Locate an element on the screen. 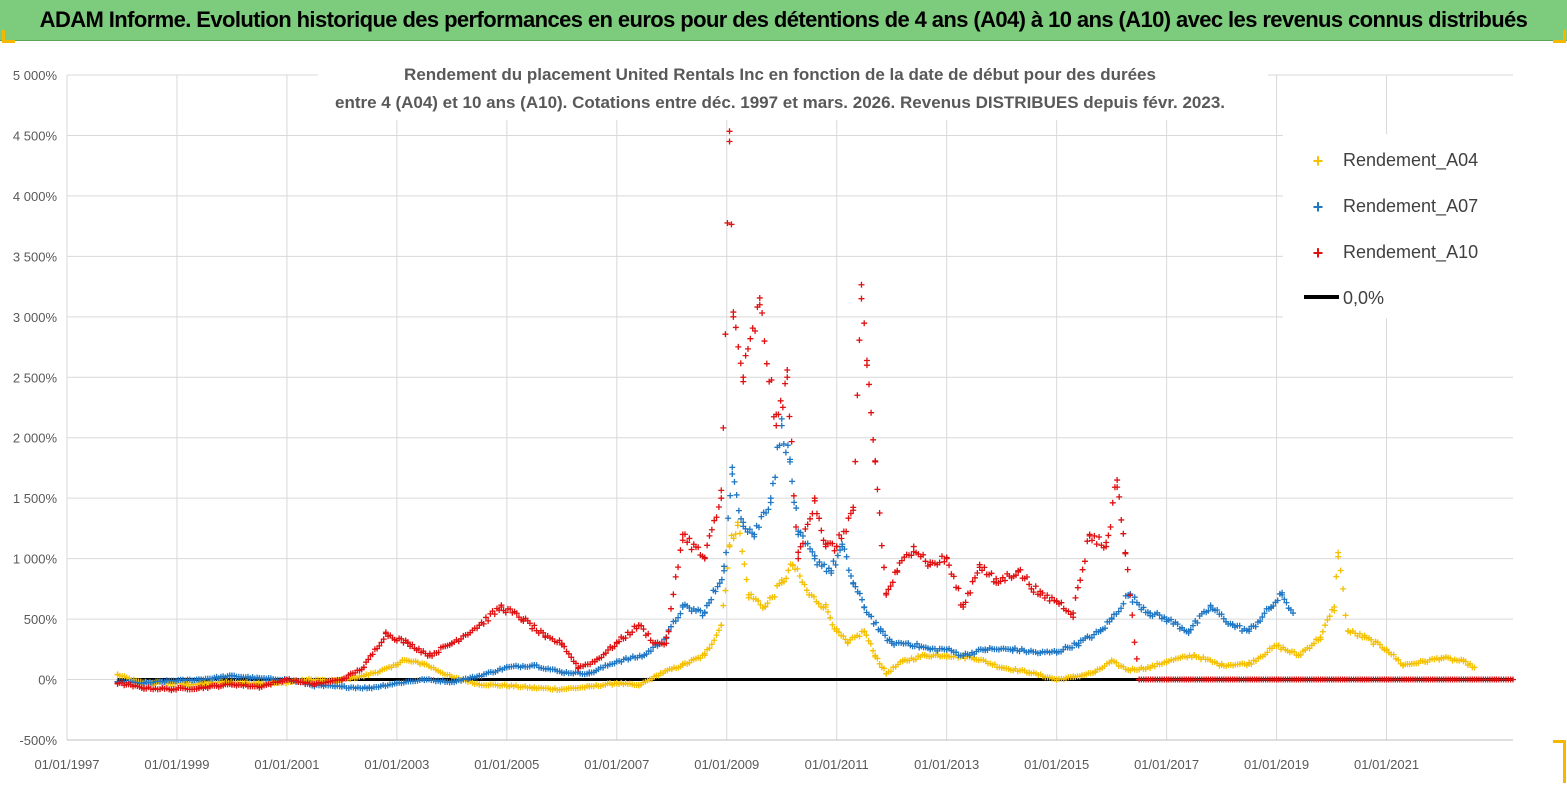 The width and height of the screenshot is (1567, 790). x-tick-label: 01/01/2001 is located at coordinates (286, 764).